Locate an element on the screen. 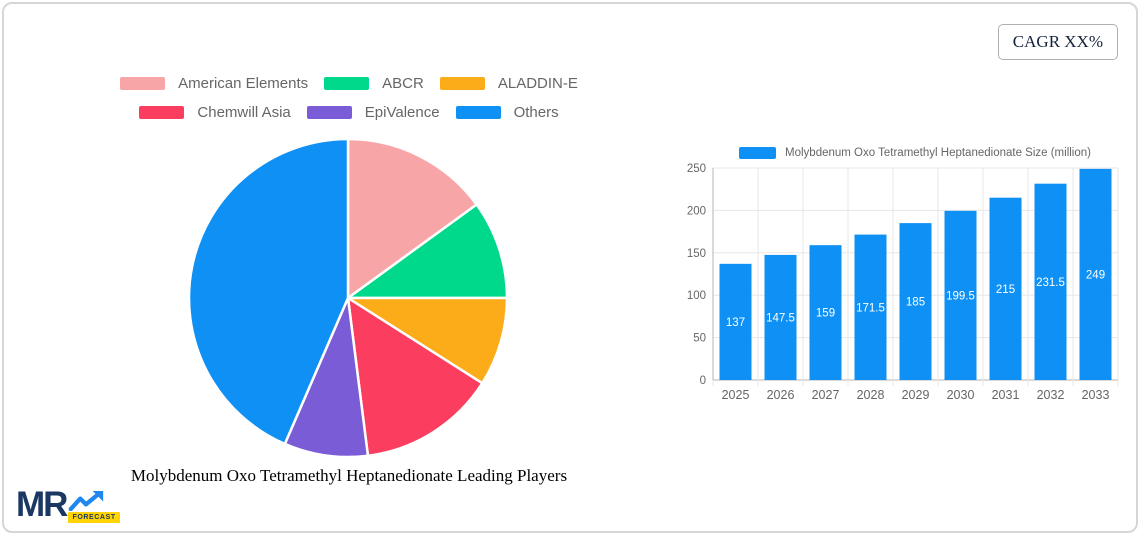  bar-legend-swatch is located at coordinates (758, 153).